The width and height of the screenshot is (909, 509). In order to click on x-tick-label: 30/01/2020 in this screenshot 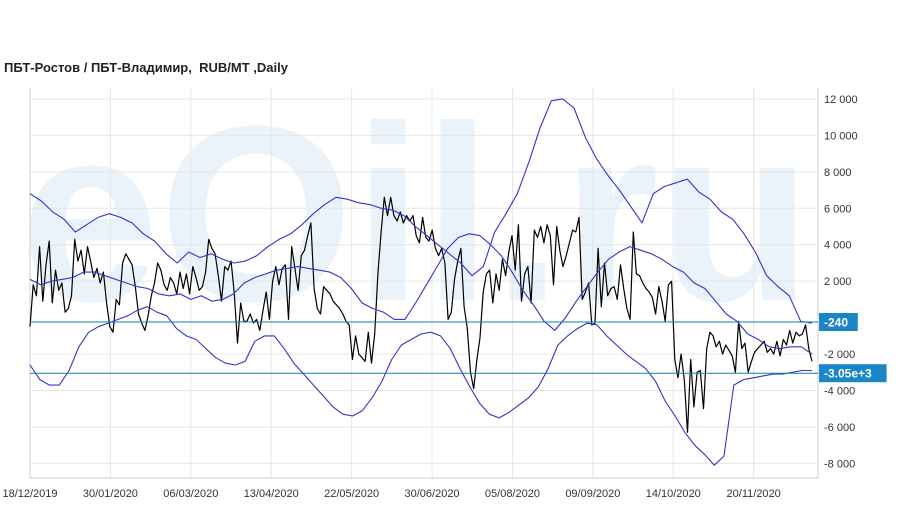, I will do `click(110, 494)`.